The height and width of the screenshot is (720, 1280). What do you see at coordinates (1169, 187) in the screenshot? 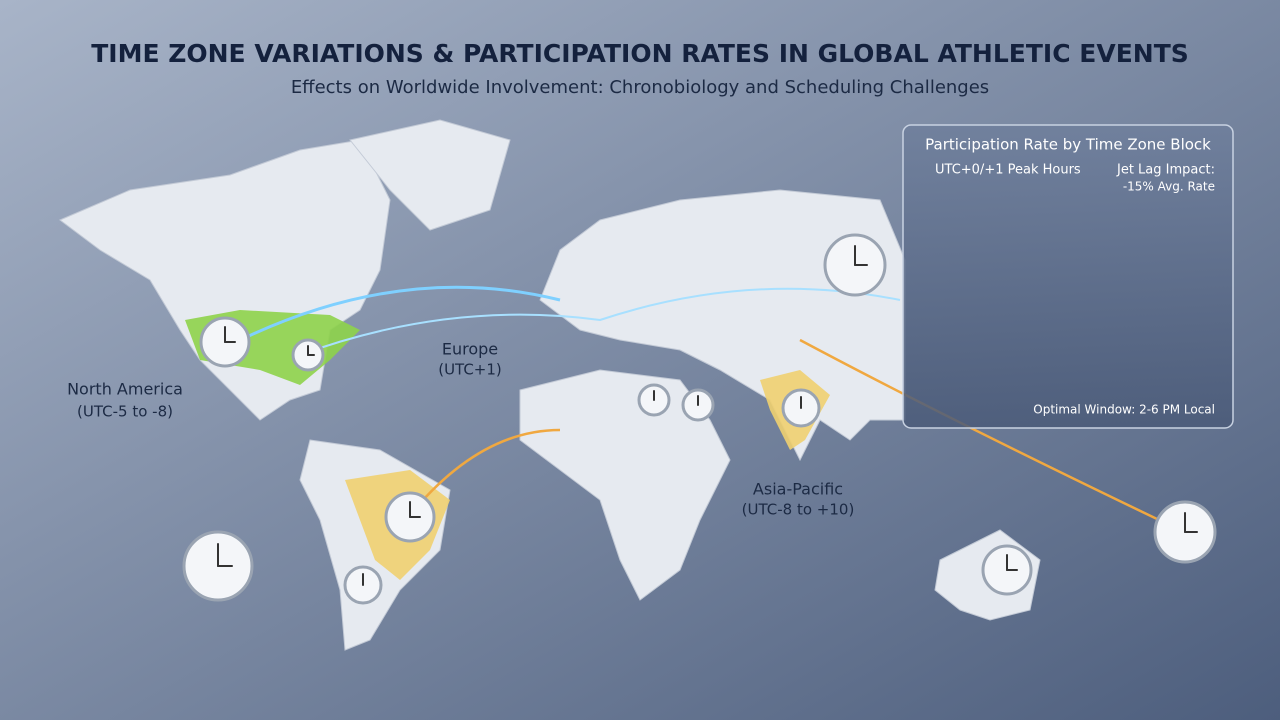
I see `annotation: -15% Avg. Rate` at bounding box center [1169, 187].